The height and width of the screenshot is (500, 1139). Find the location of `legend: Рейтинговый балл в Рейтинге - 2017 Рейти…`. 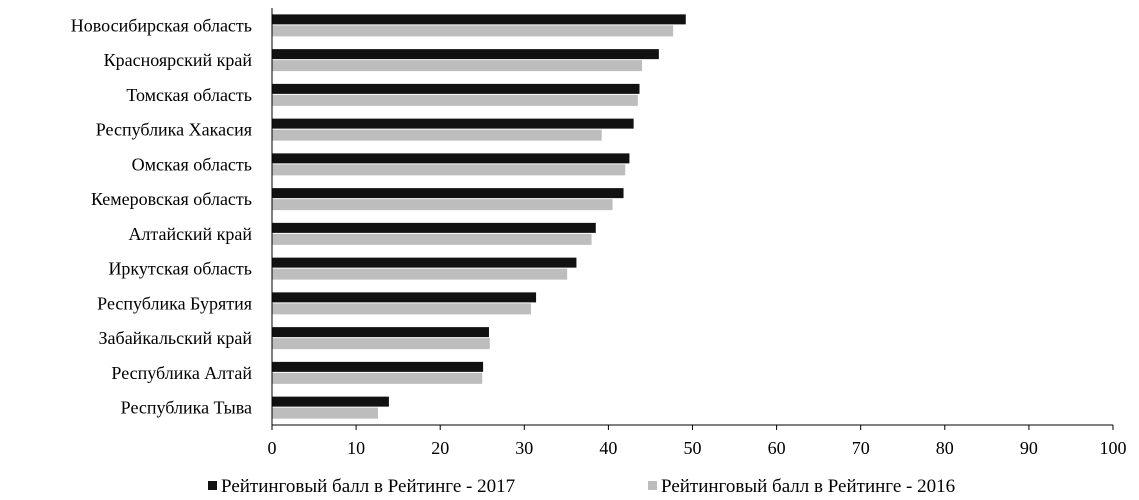

legend: Рейтинговый балл в Рейтинге - 2017 Рейти… is located at coordinates (658, 488).